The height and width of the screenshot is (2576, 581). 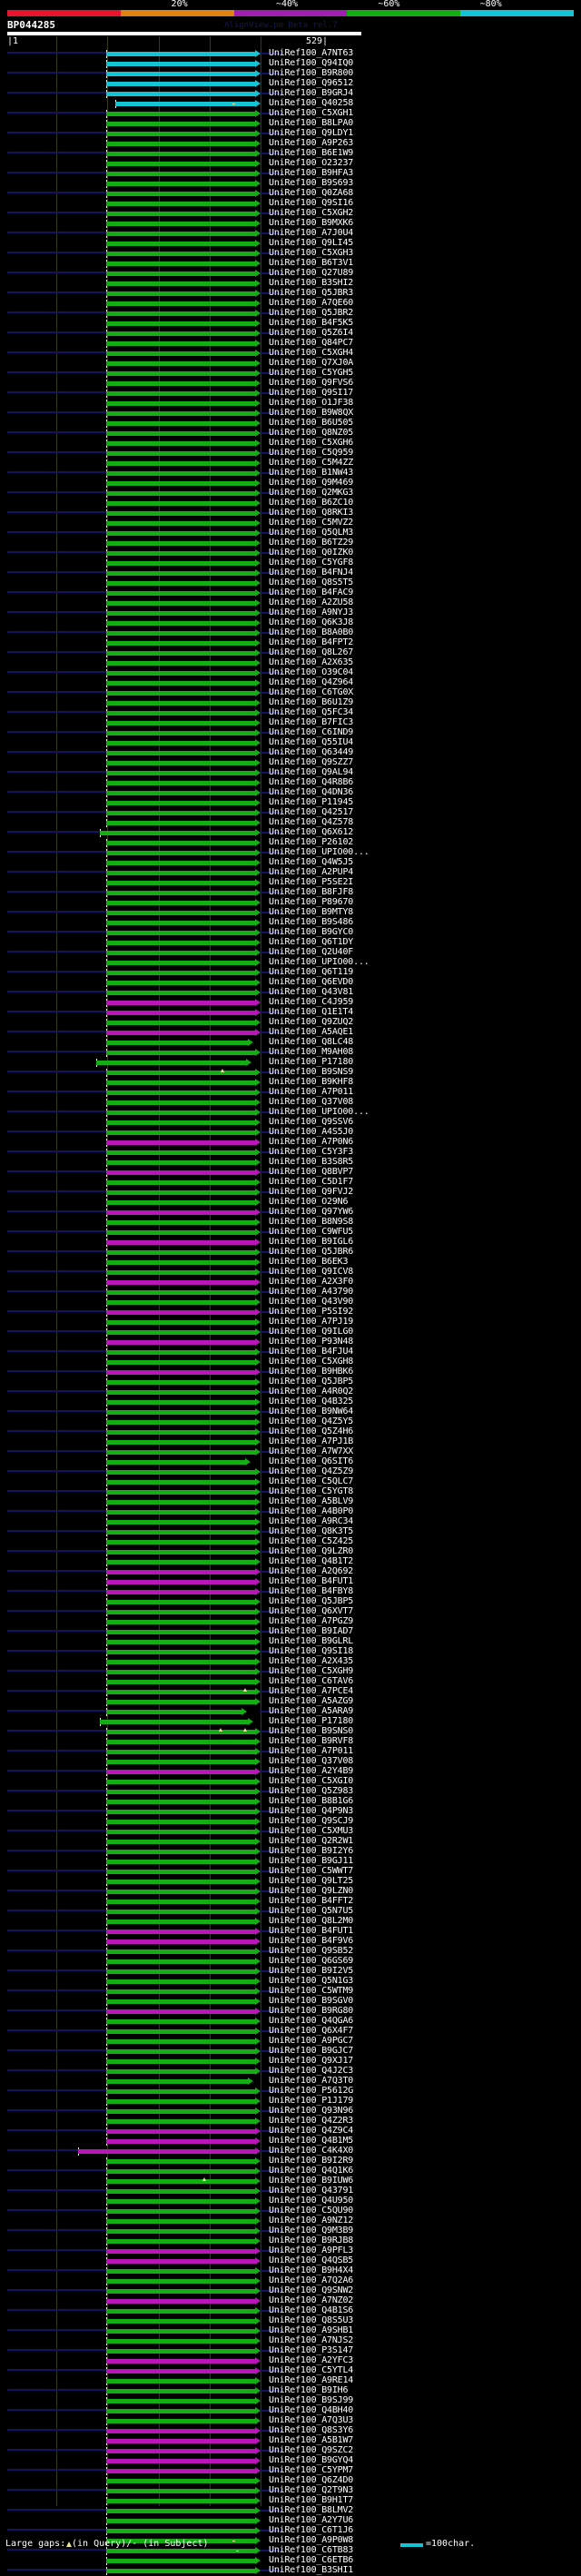 I want to click on alignment-row: UniRef100_A9P263, so click(x=290, y=143).